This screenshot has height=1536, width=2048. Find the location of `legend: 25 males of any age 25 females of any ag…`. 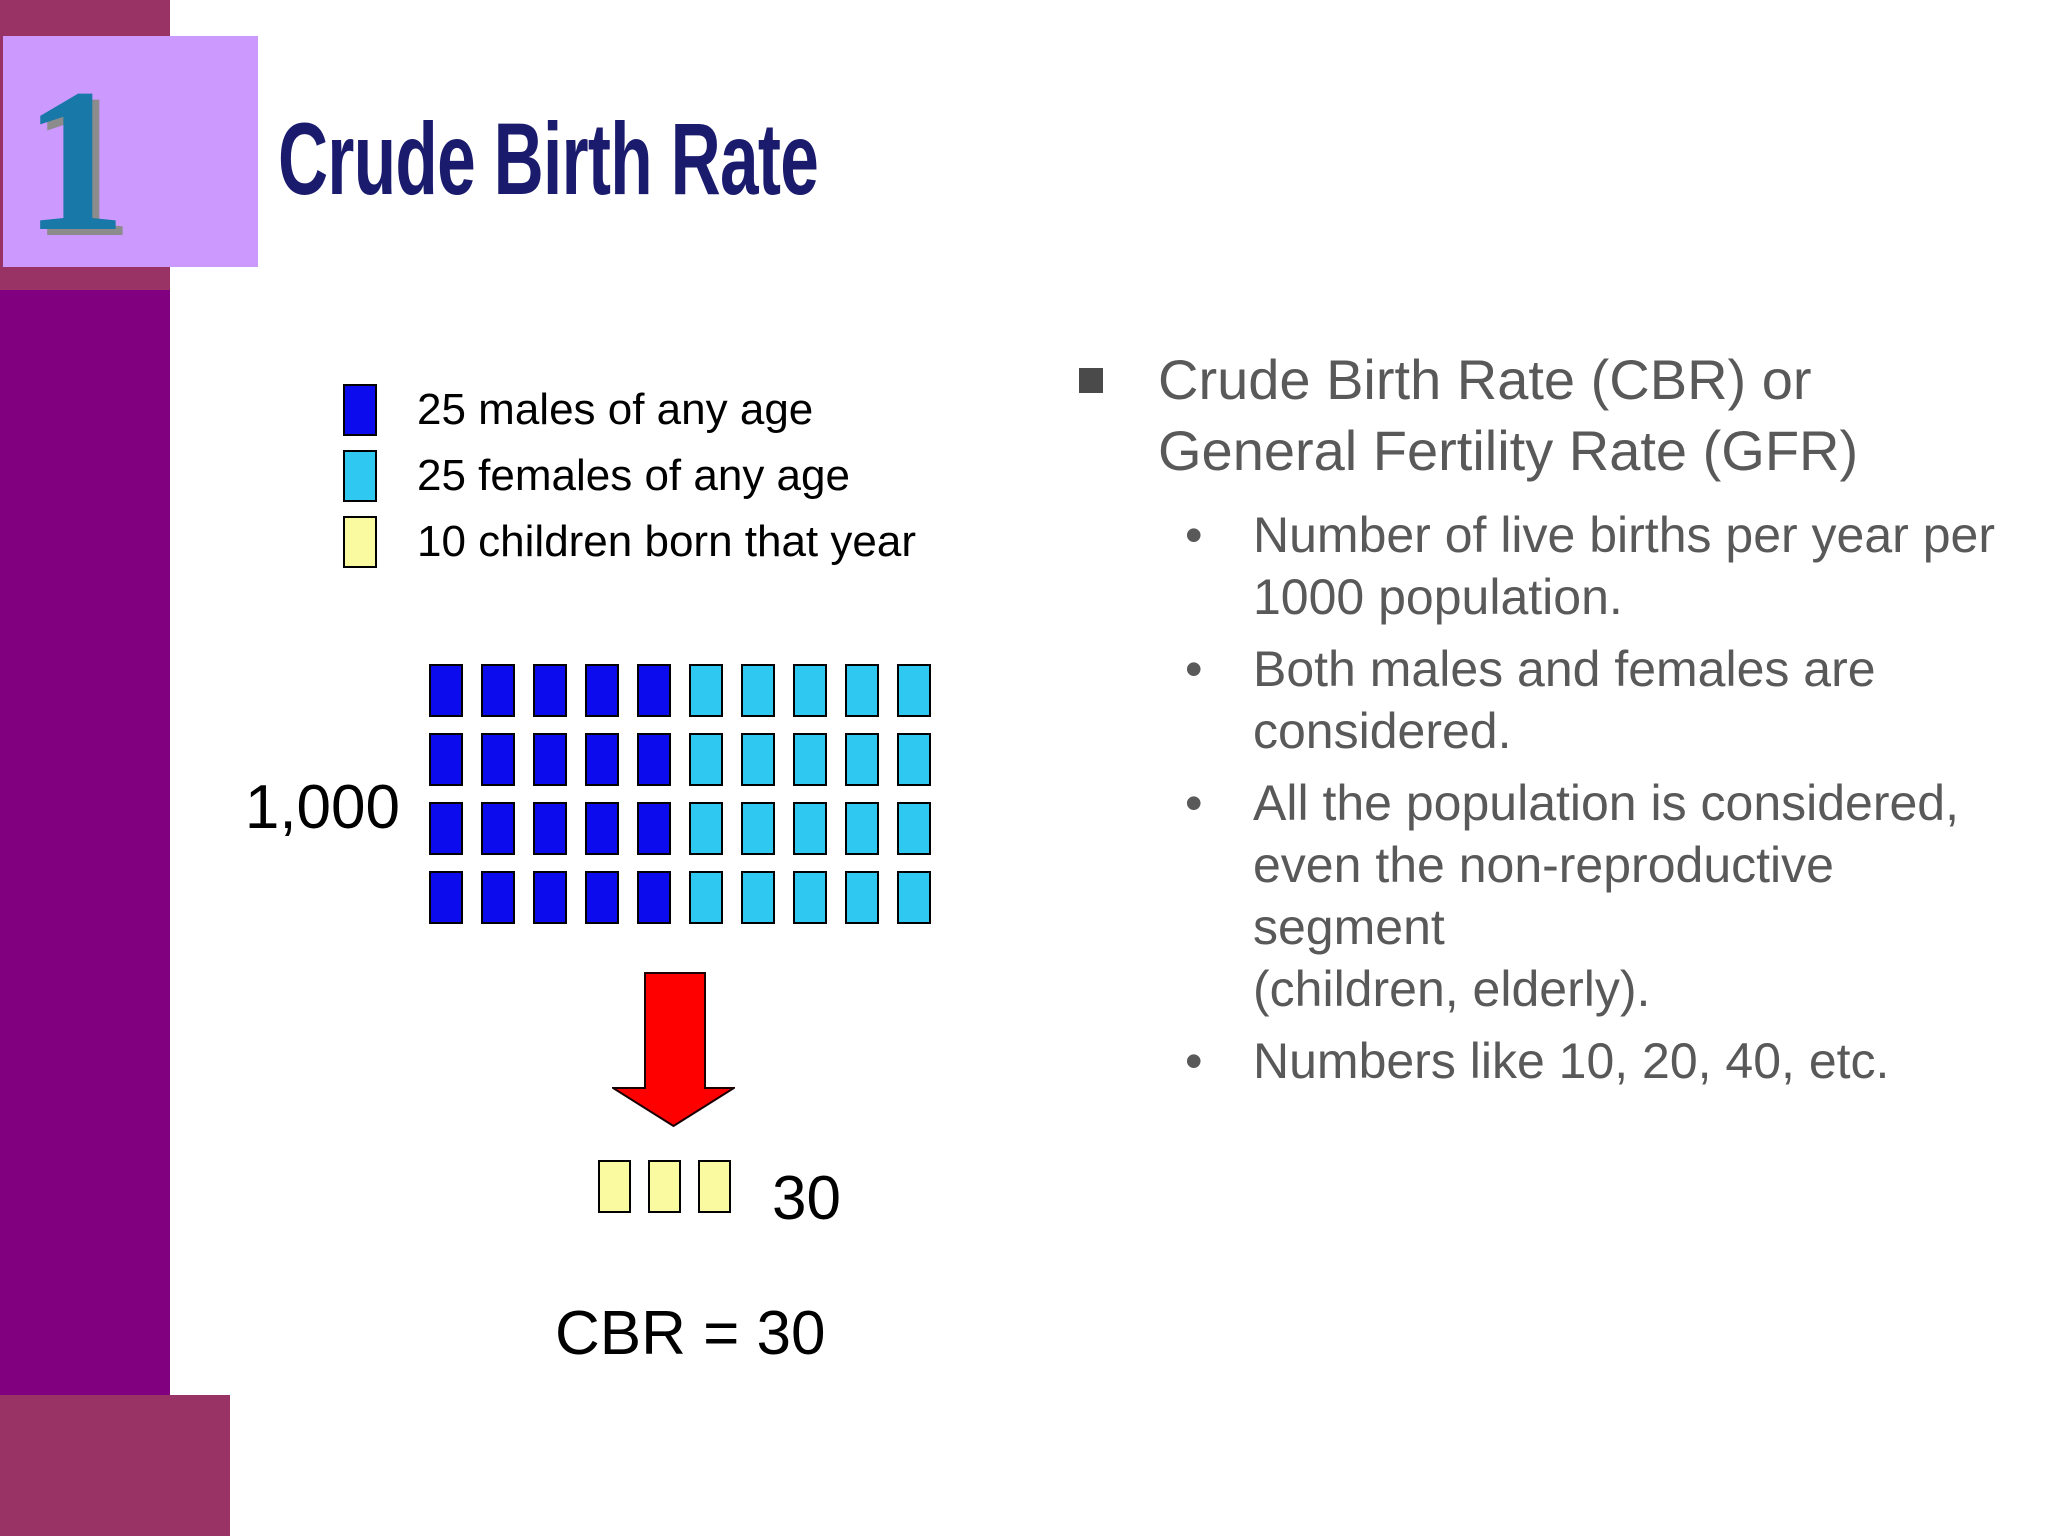

legend: 25 males of any age 25 females of any ag… is located at coordinates (629, 476).